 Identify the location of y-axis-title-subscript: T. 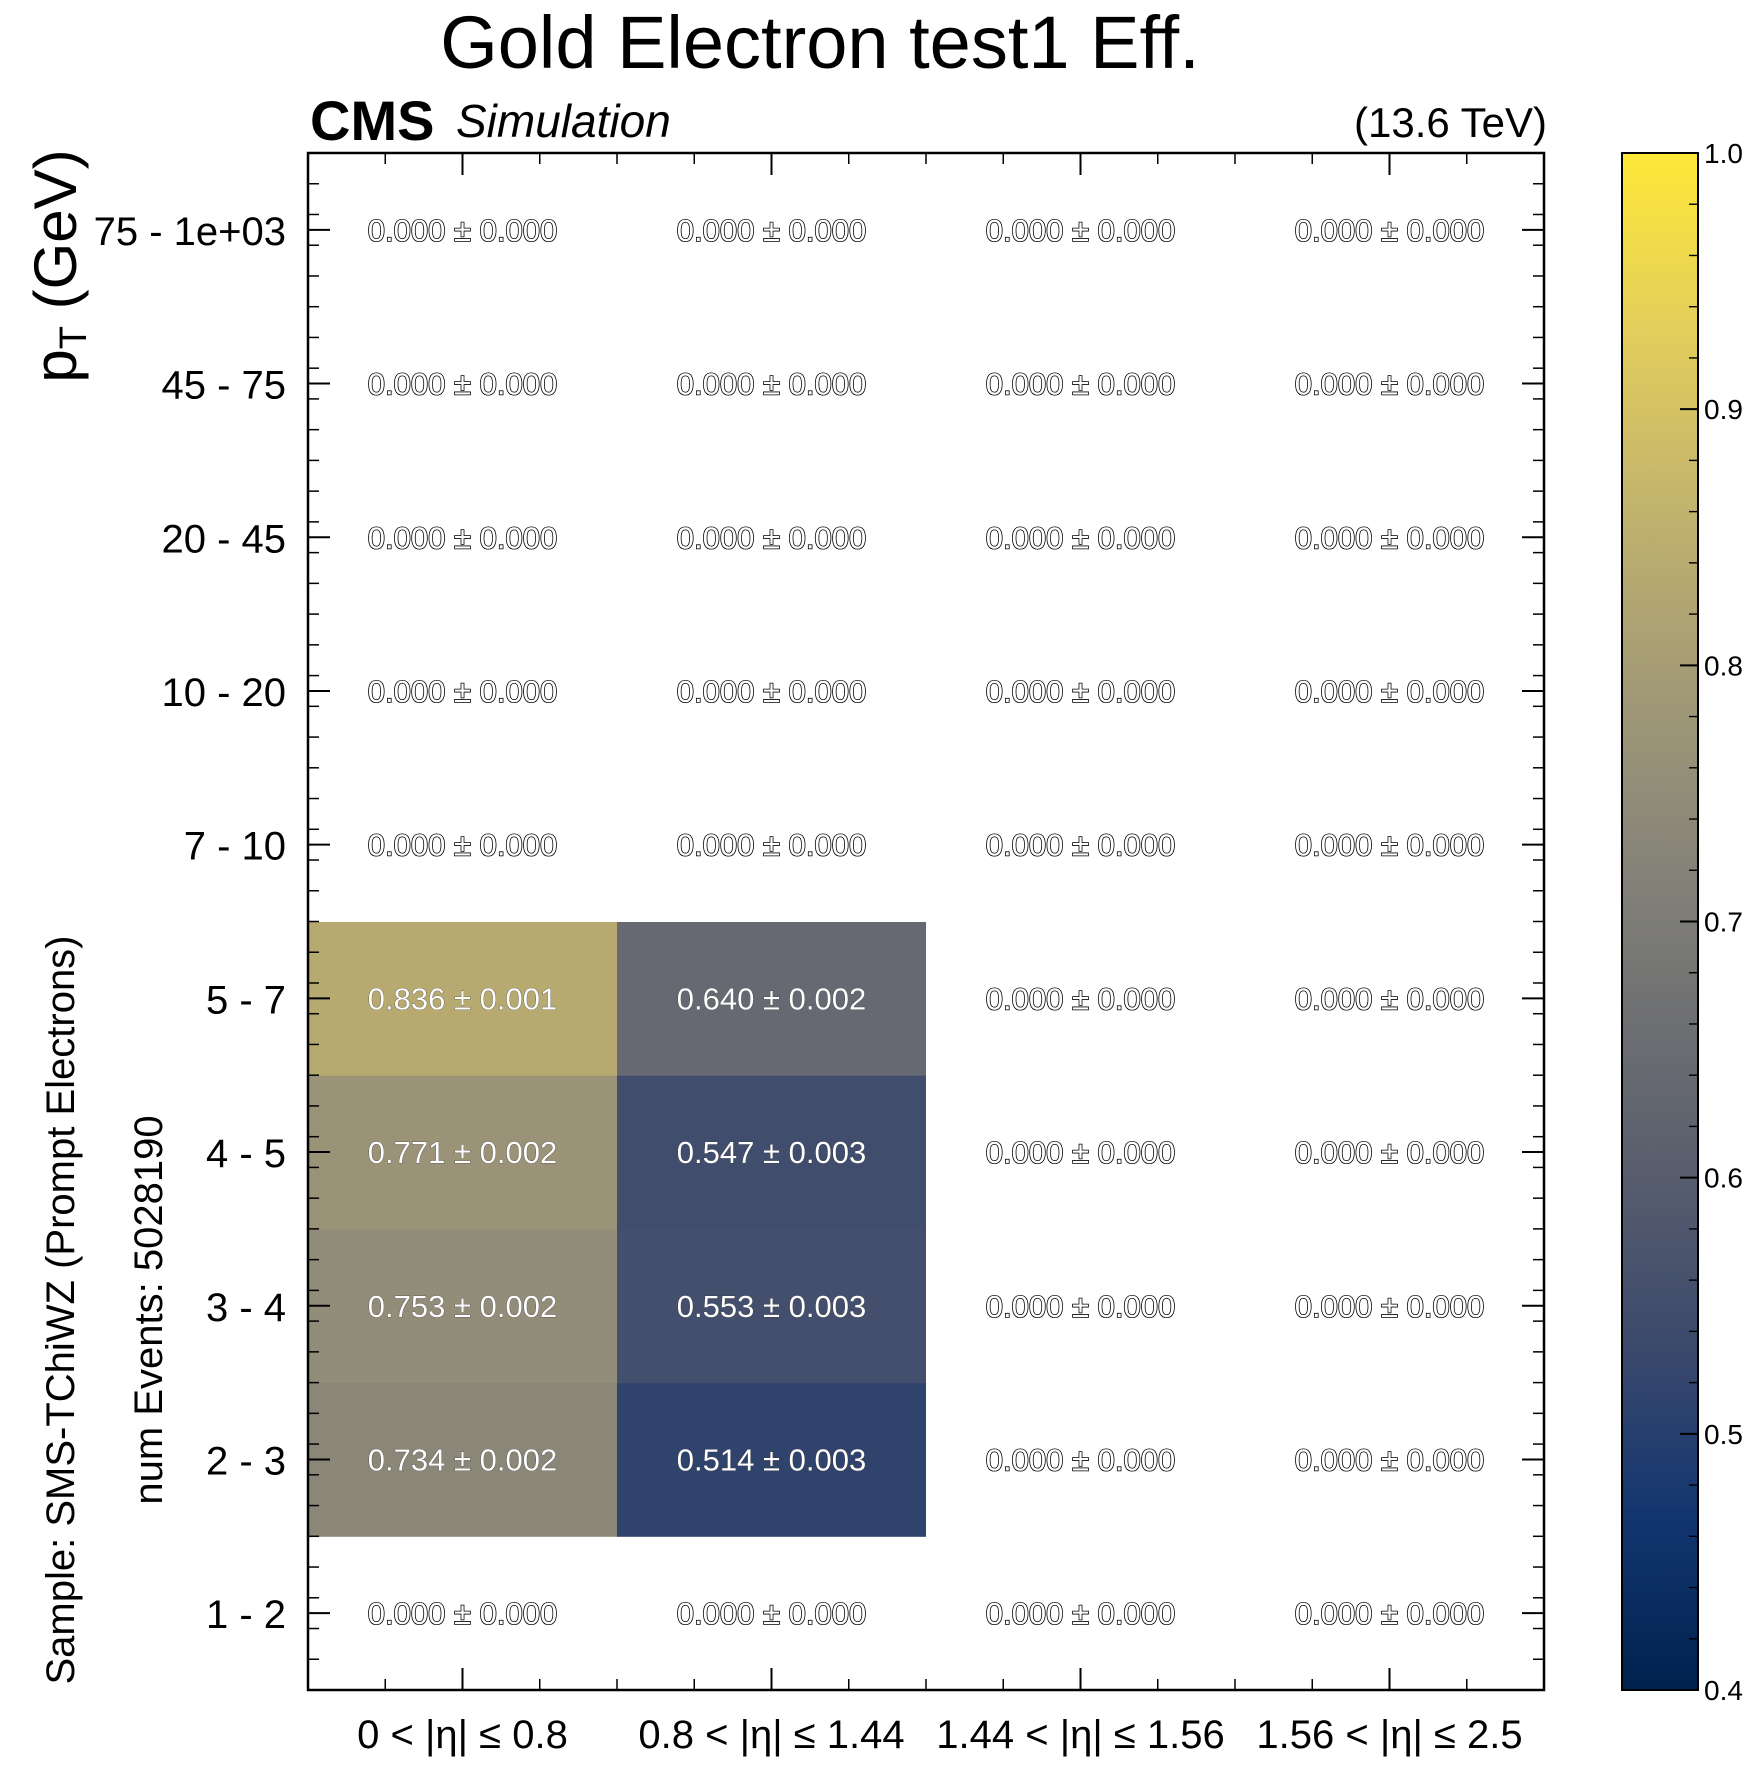
(74, 337).